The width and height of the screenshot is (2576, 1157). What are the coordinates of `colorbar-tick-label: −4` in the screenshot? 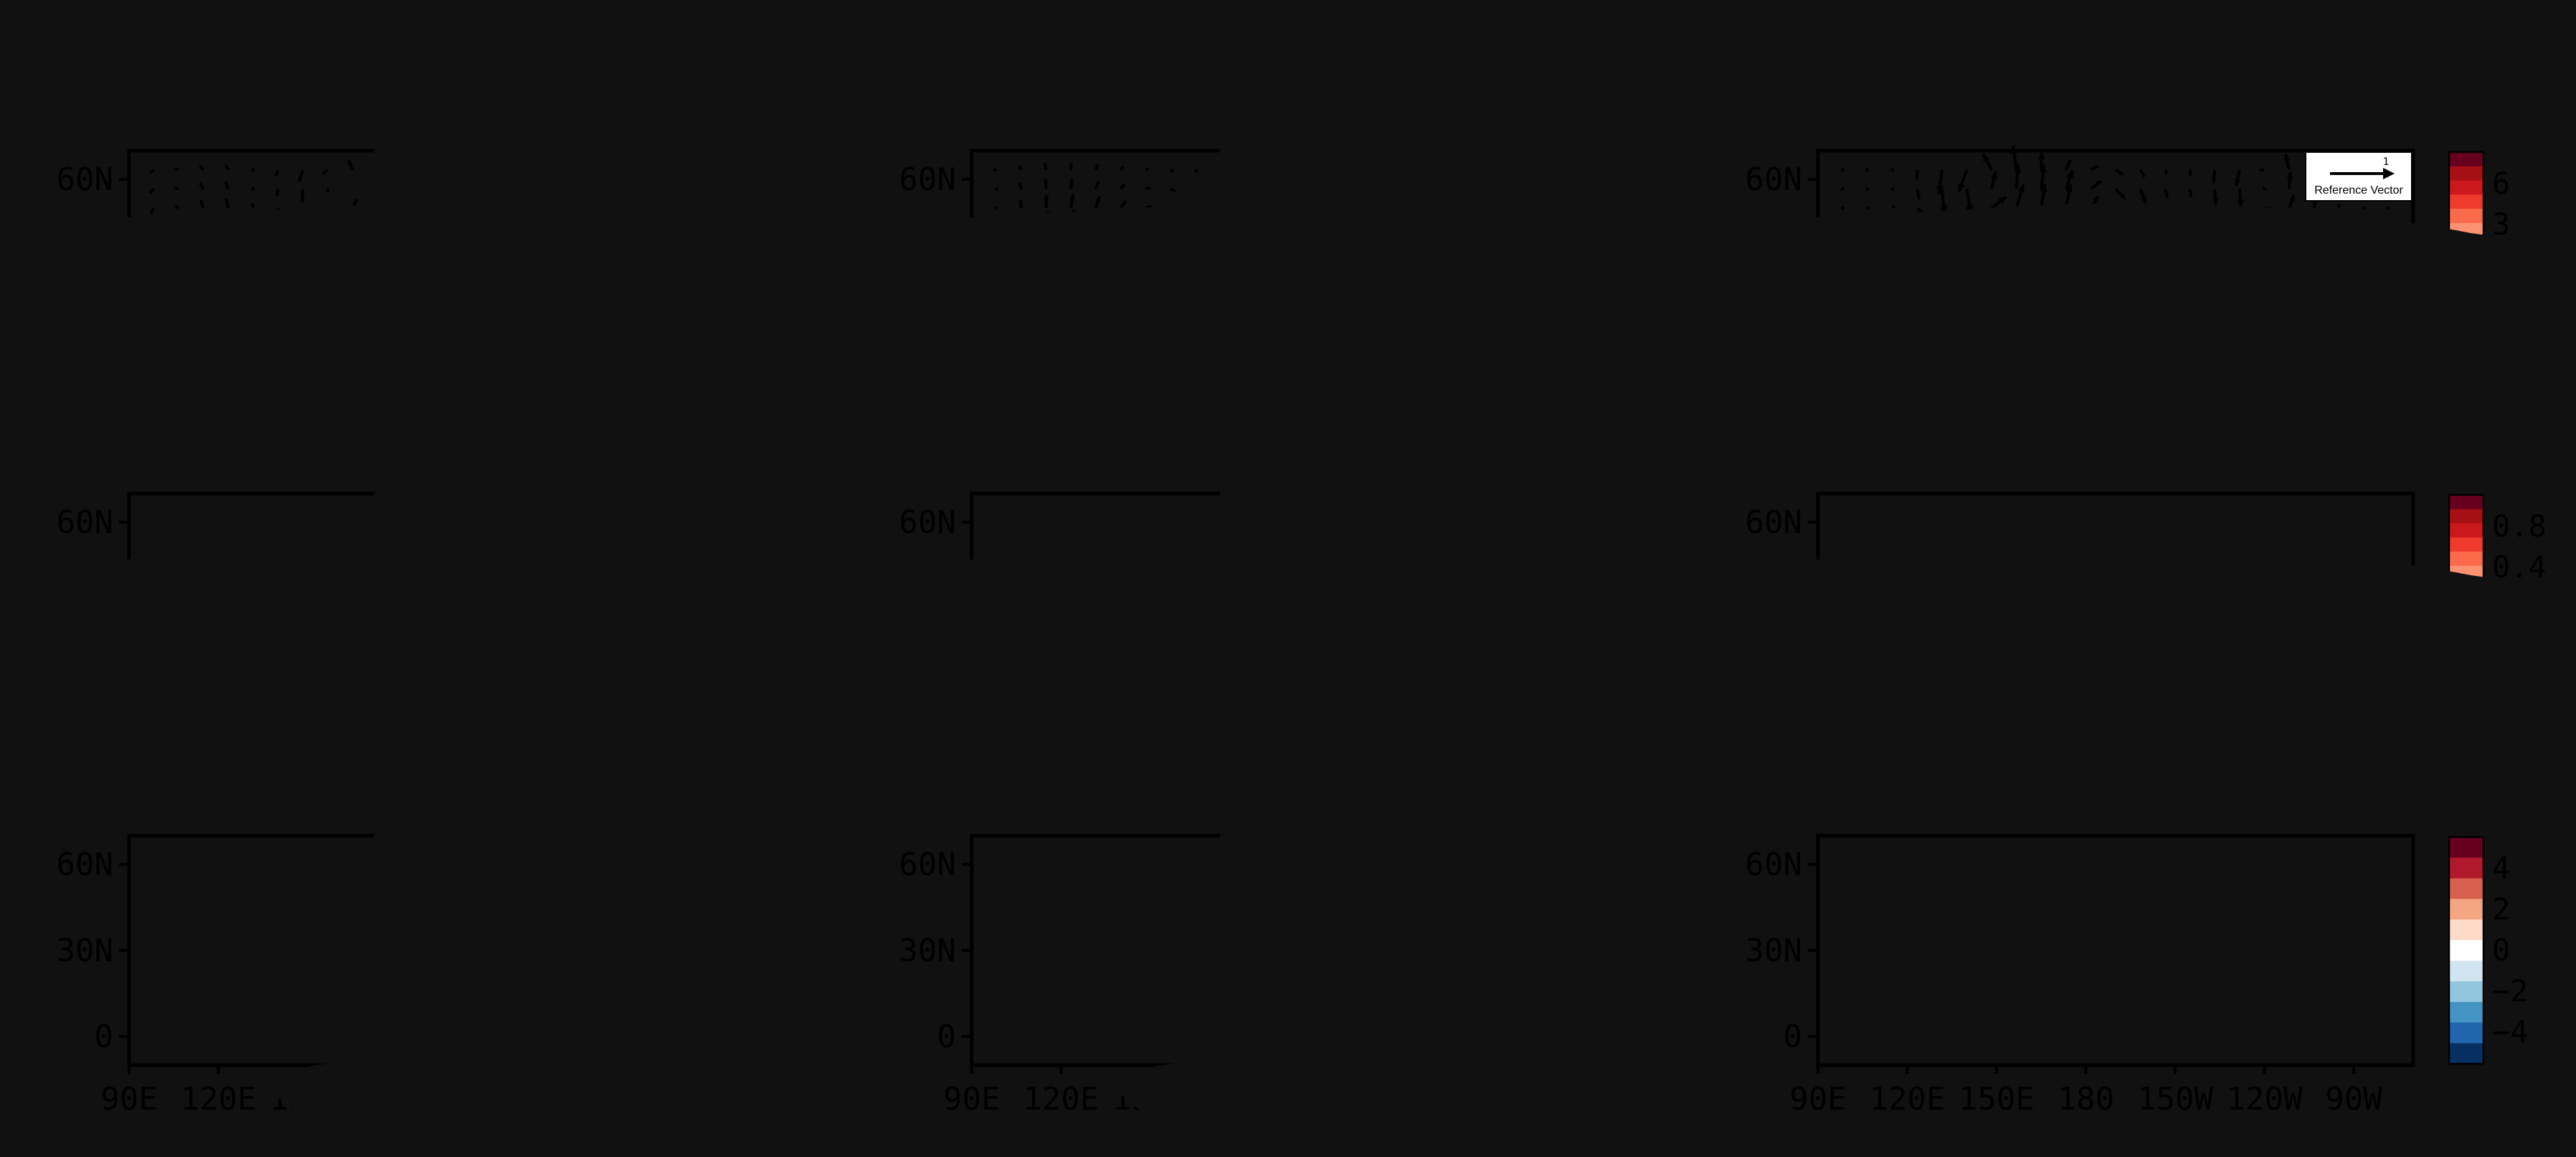 It's located at (2510, 1031).